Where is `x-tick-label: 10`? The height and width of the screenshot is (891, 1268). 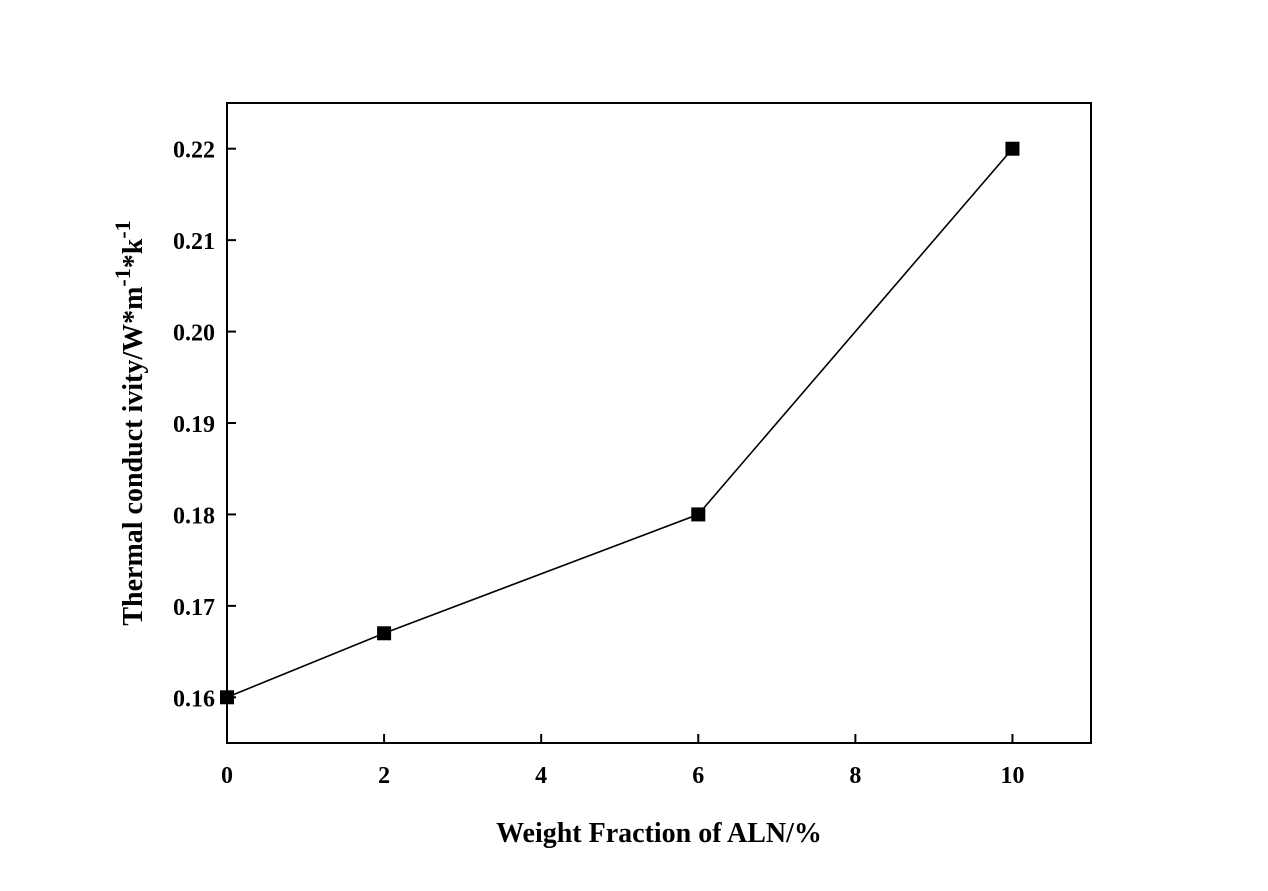
x-tick-label: 10 is located at coordinates (1012, 776).